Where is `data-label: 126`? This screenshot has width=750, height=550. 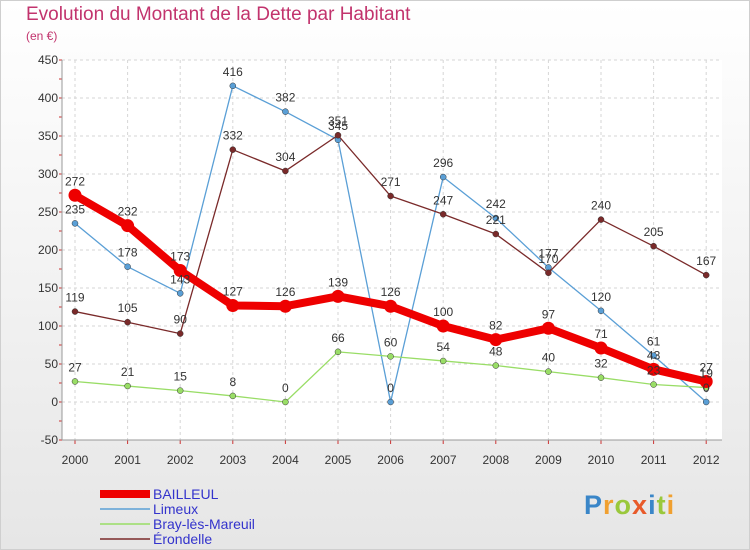
data-label: 126 is located at coordinates (391, 292).